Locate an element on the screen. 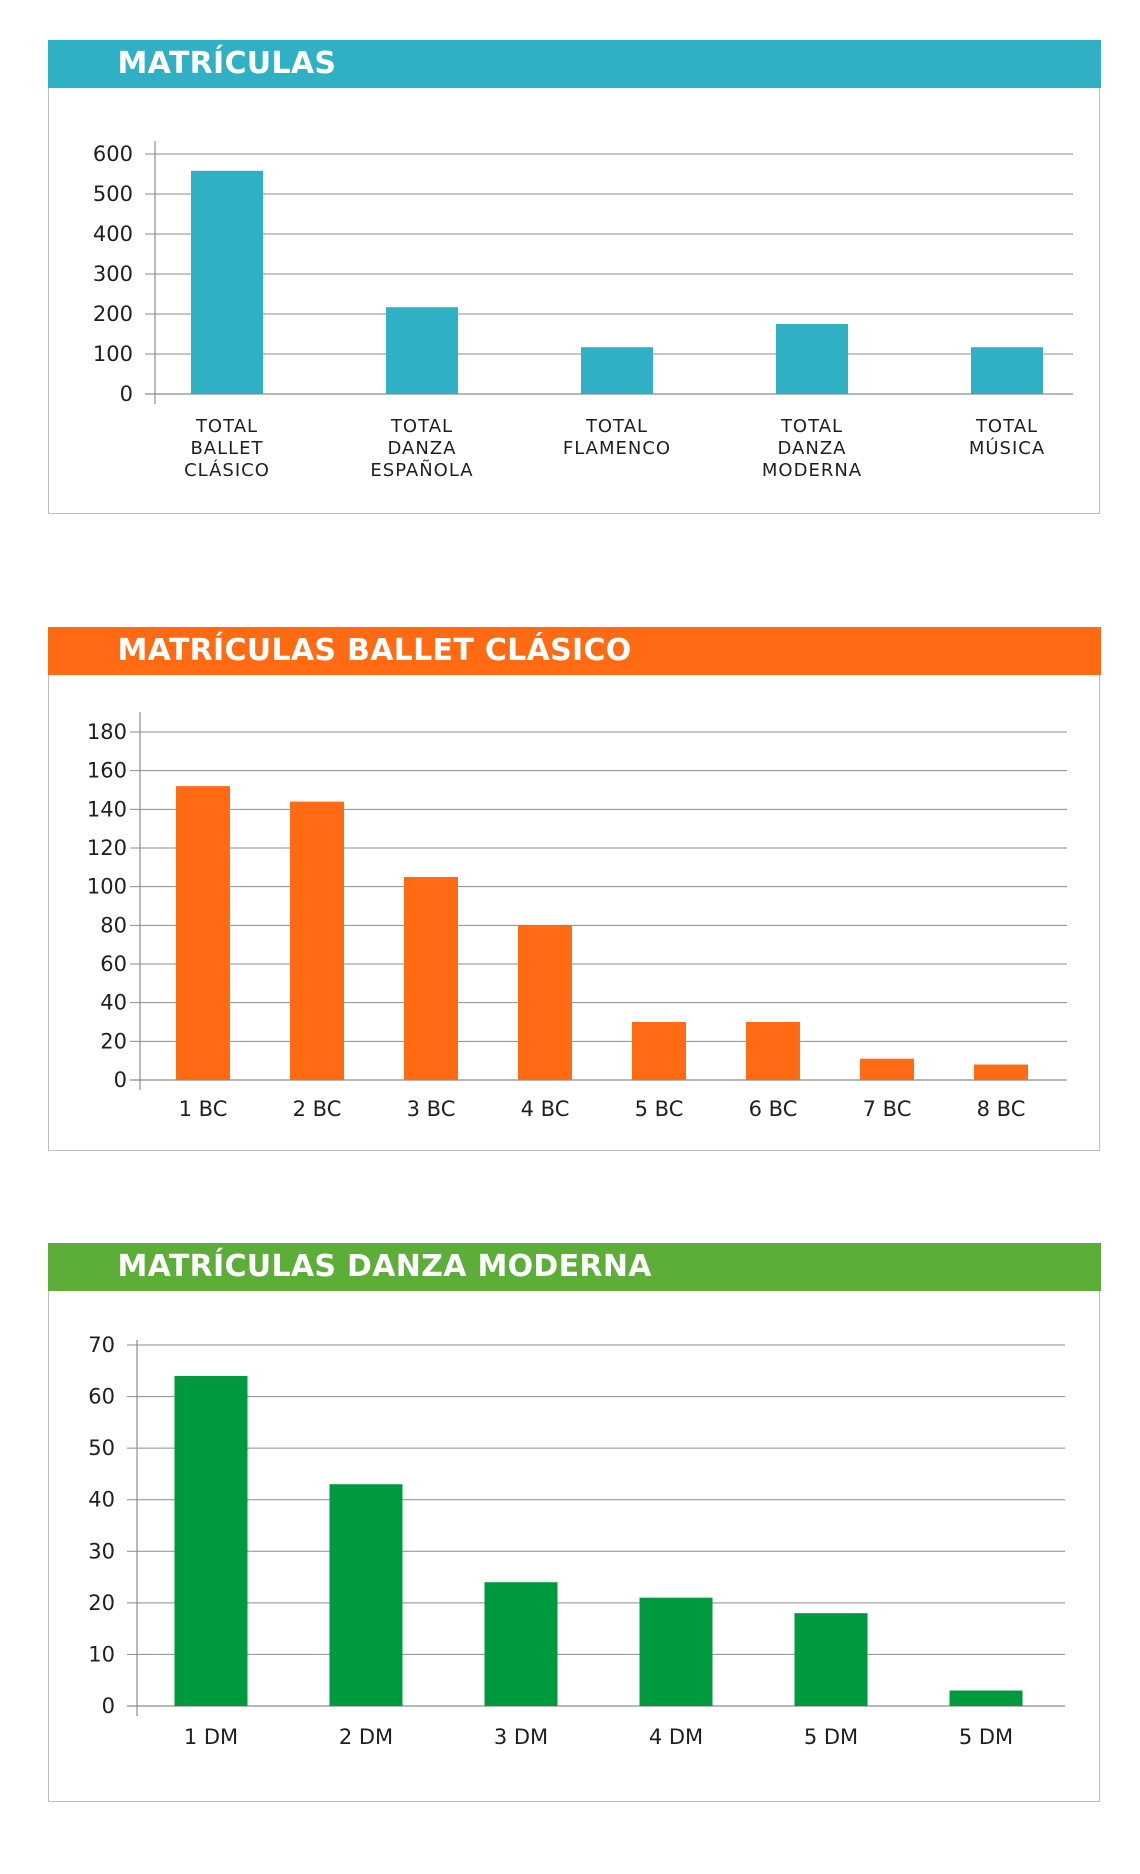 Image resolution: width=1140 pixels, height=1874 pixels. x-category-label: 4 DM is located at coordinates (676, 1737).